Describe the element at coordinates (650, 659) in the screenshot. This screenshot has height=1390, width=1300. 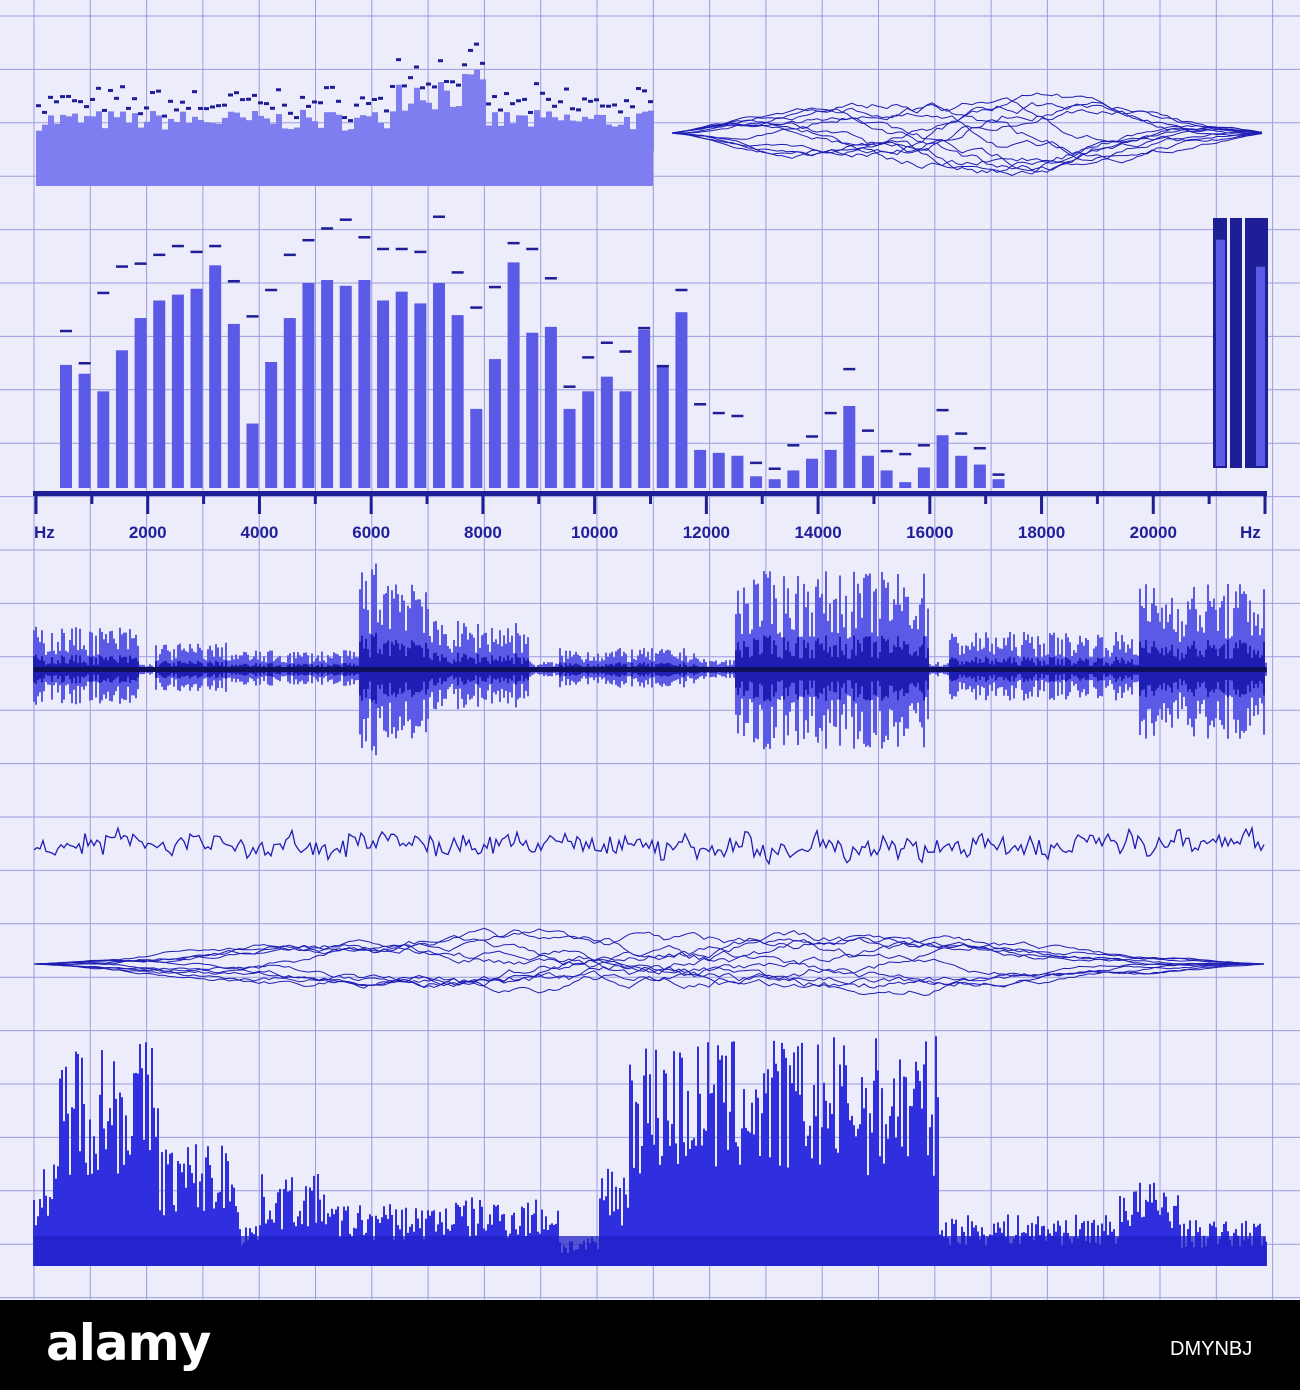
I see `waveform-outer` at that location.